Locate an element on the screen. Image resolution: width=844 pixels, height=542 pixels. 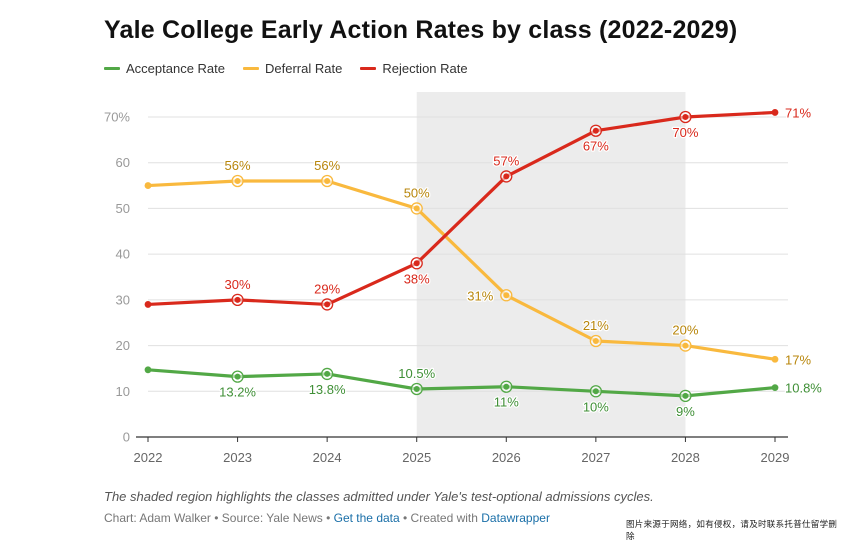
x-tick-label: 2024 is located at coordinates (327, 457).